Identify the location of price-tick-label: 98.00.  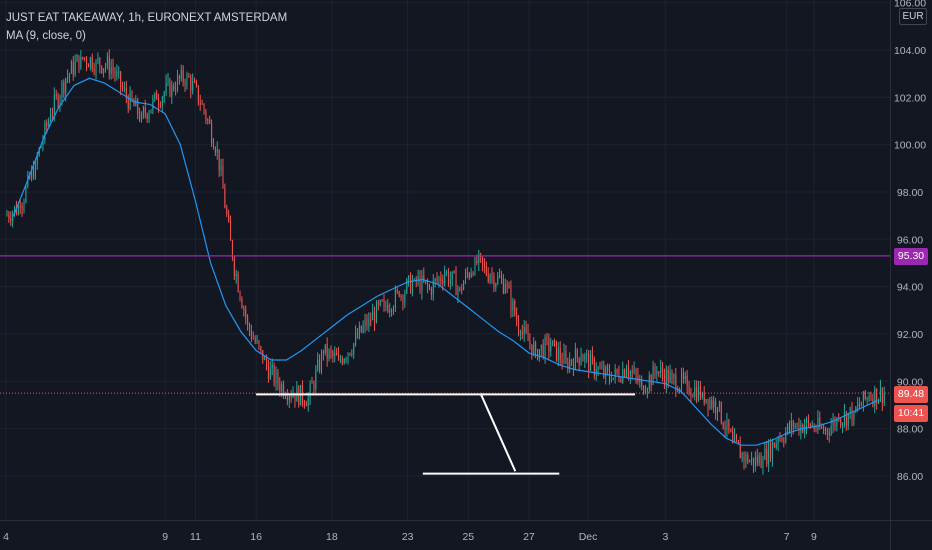
(910, 193).